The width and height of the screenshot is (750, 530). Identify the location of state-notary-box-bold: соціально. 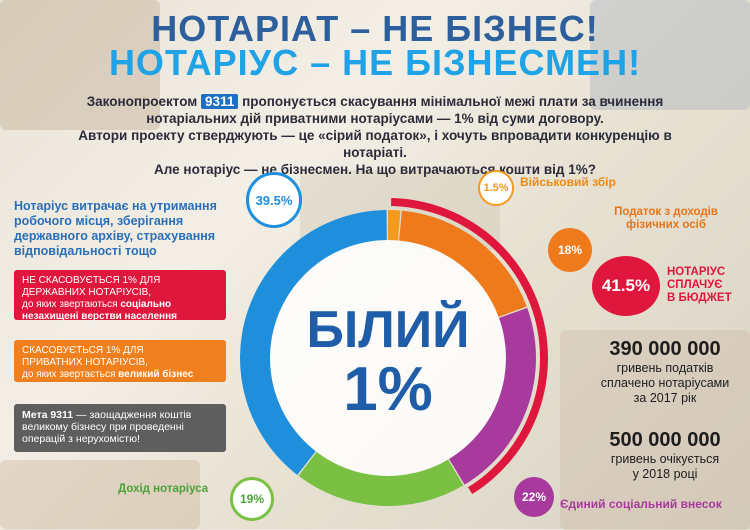
(146, 304).